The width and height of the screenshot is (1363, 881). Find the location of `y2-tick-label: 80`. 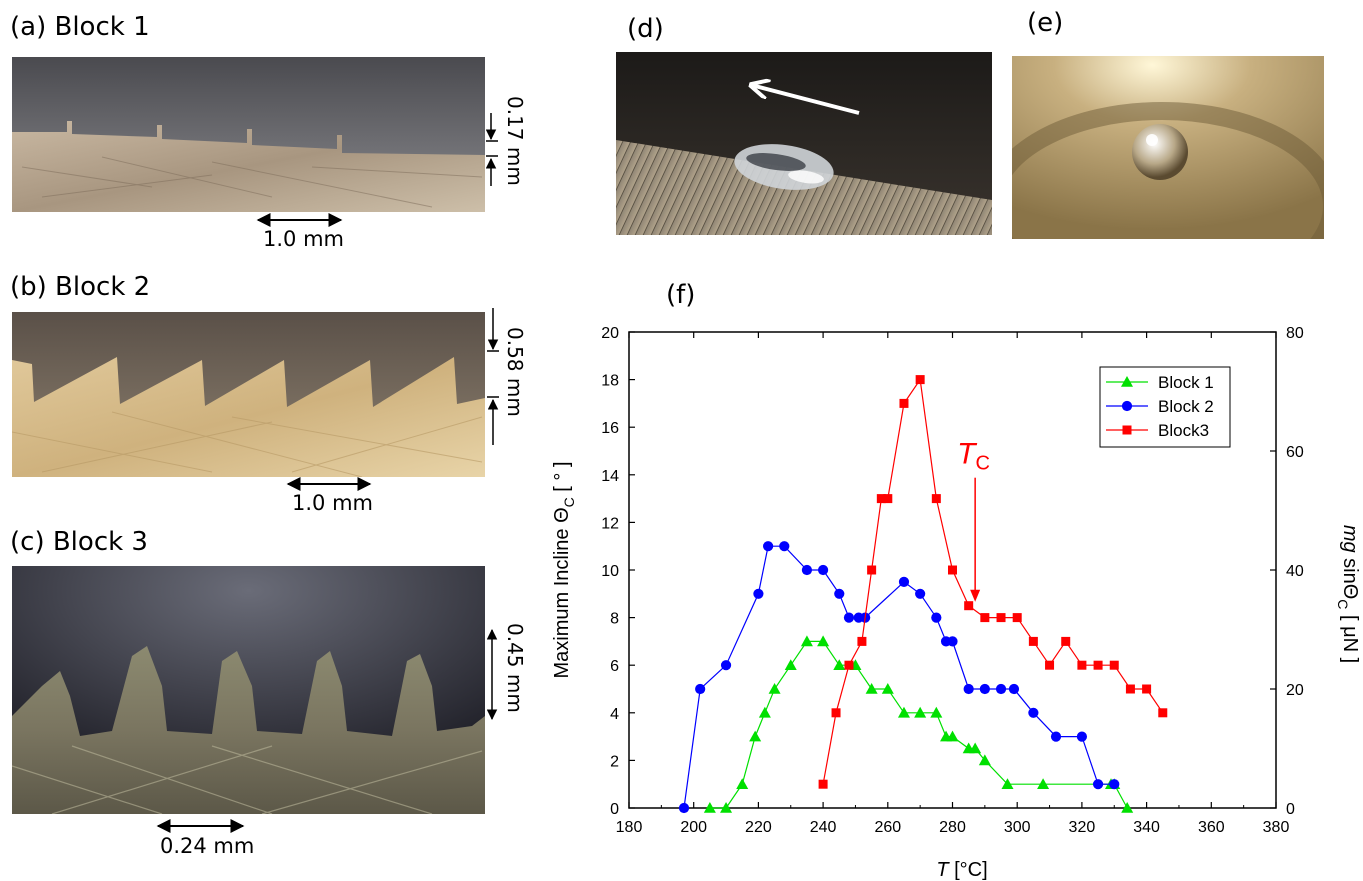

y2-tick-label: 80 is located at coordinates (1295, 333).